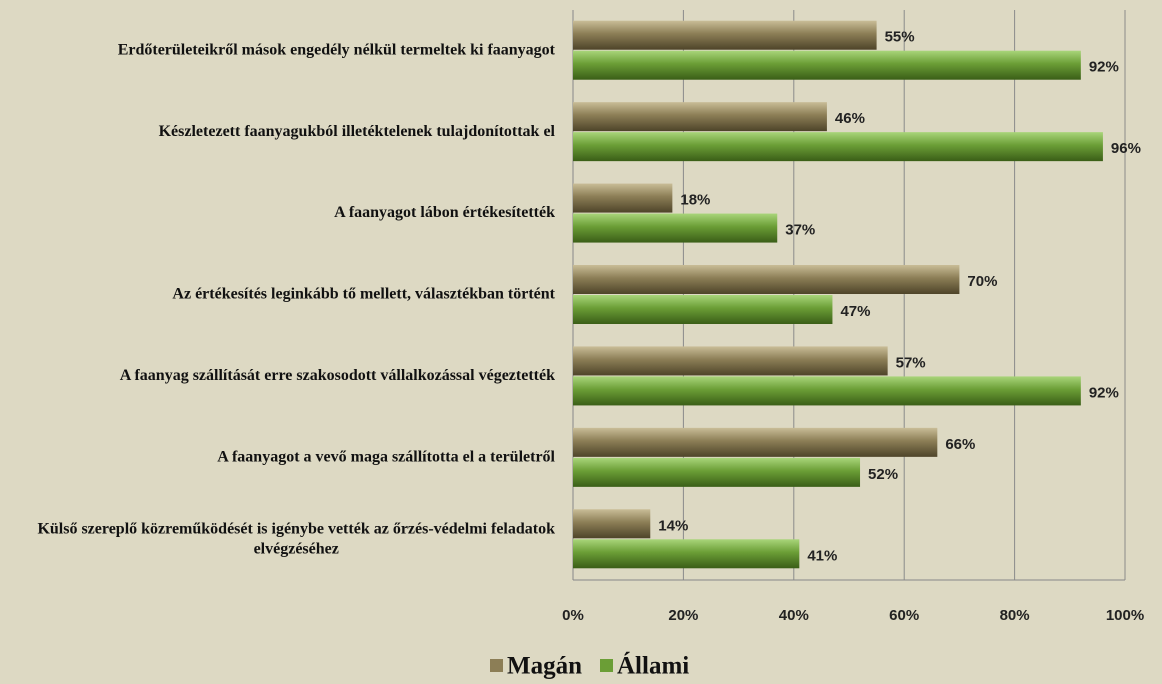  I want to click on legend-label: Állami, so click(653, 666).